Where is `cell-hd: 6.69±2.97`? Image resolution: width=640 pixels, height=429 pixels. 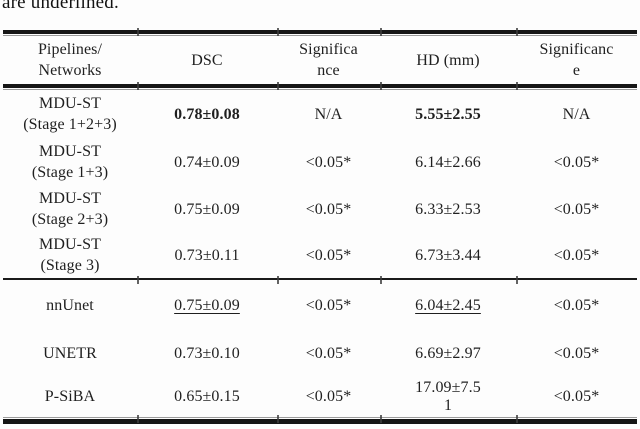 cell-hd: 6.69±2.97 is located at coordinates (448, 353).